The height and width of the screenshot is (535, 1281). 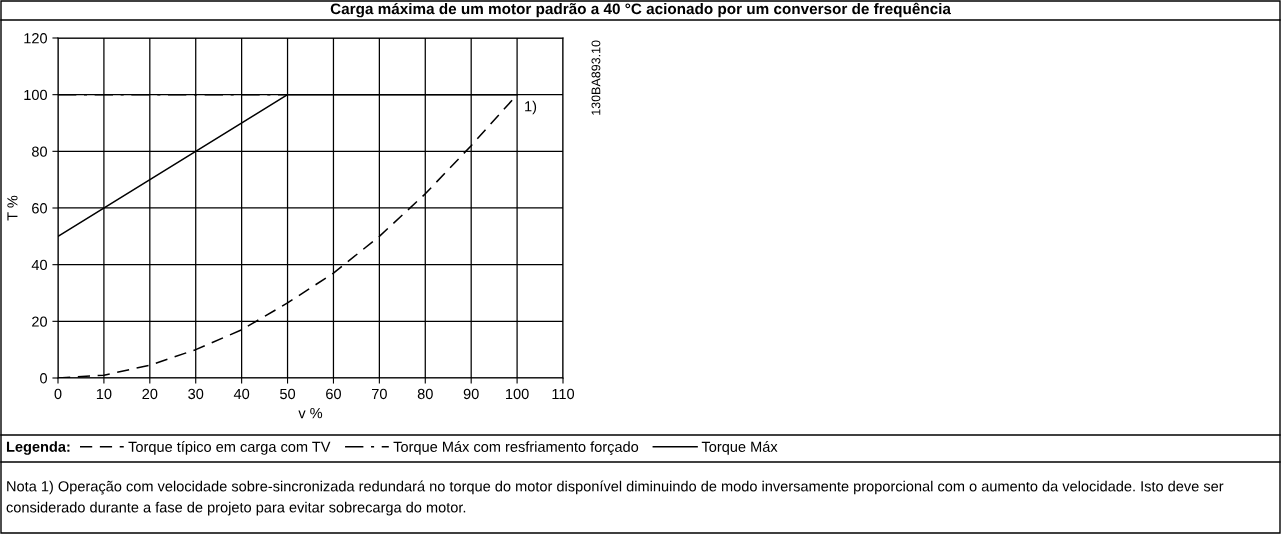 What do you see at coordinates (516, 448) in the screenshot?
I see `legend-label: Torque Máx com resfriamento forçado` at bounding box center [516, 448].